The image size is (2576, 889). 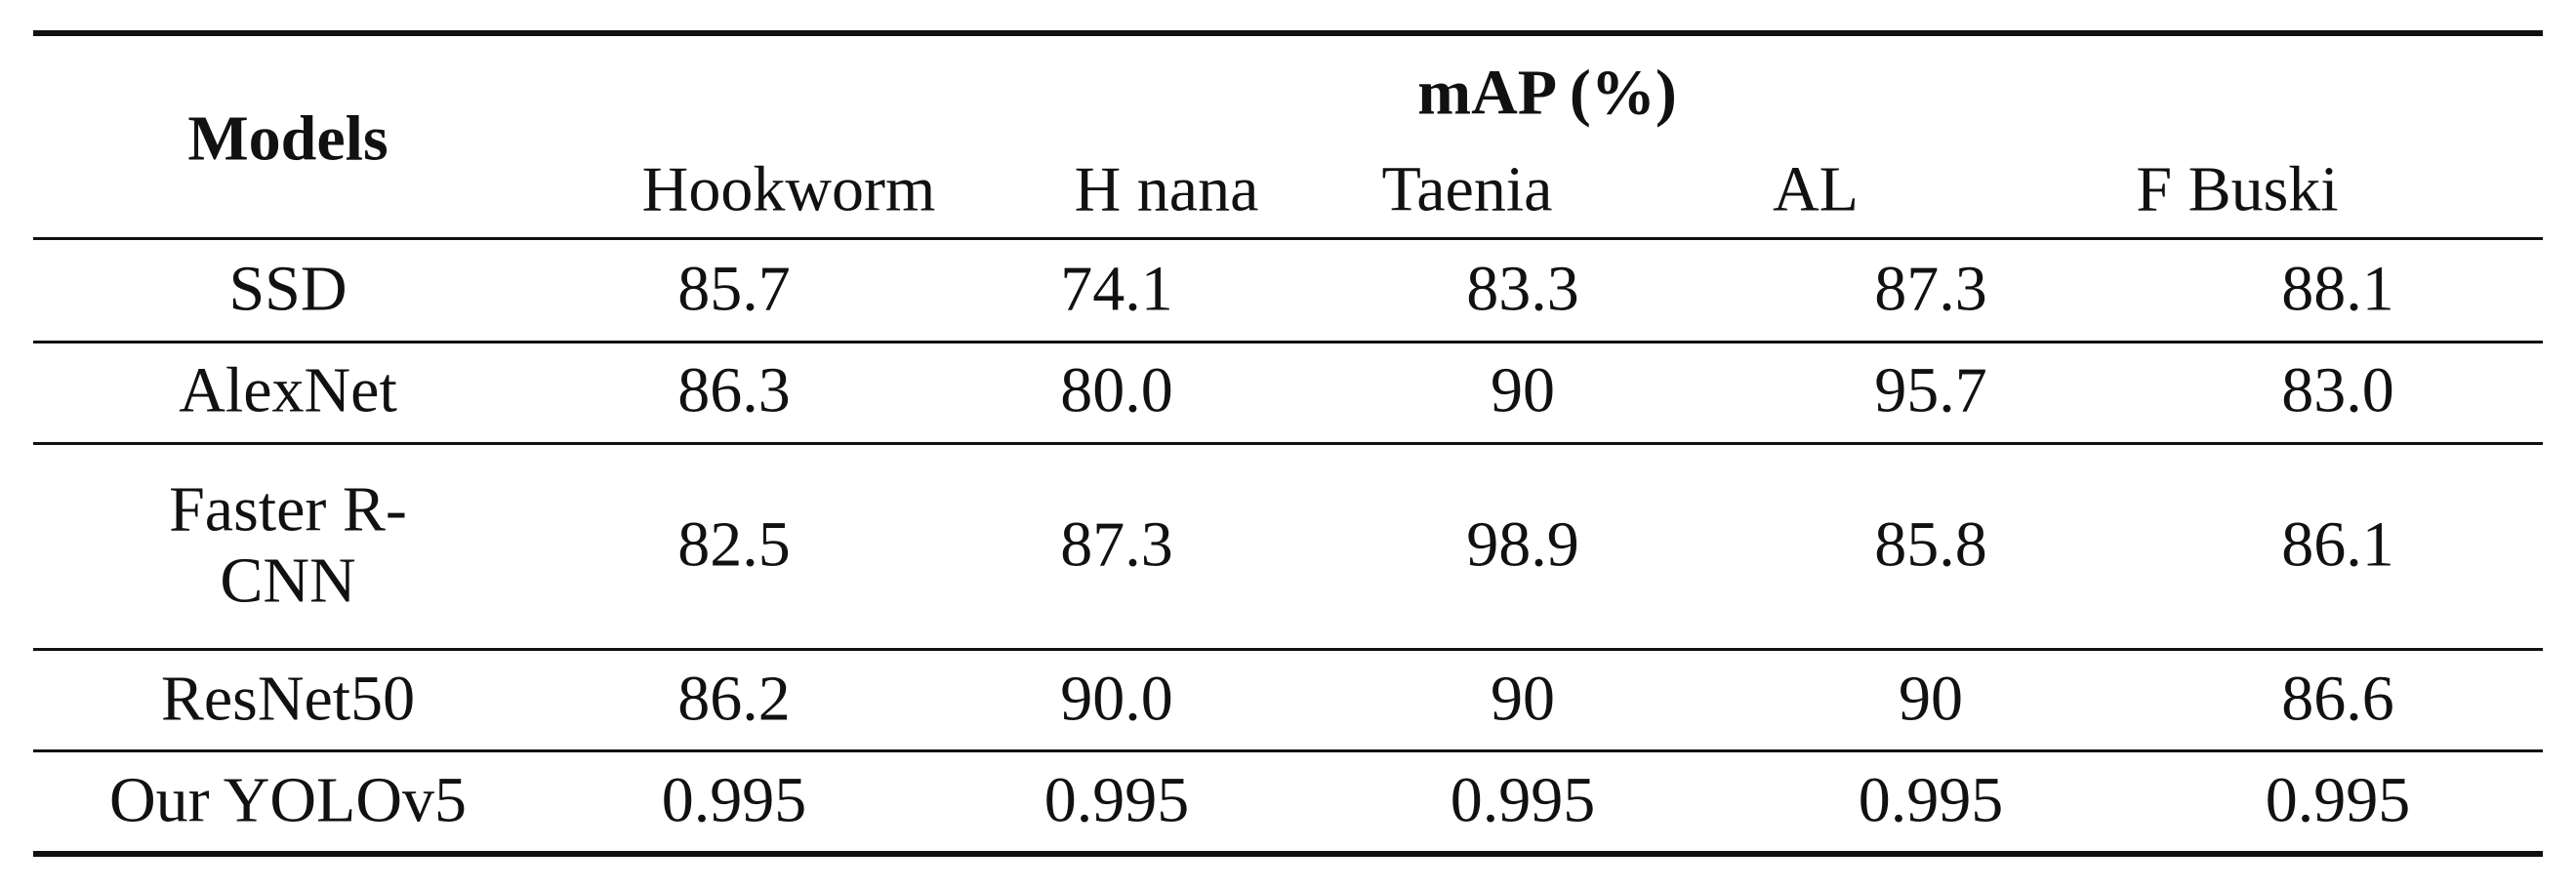 I want to click on cell: 83.3, so click(x=1522, y=289).